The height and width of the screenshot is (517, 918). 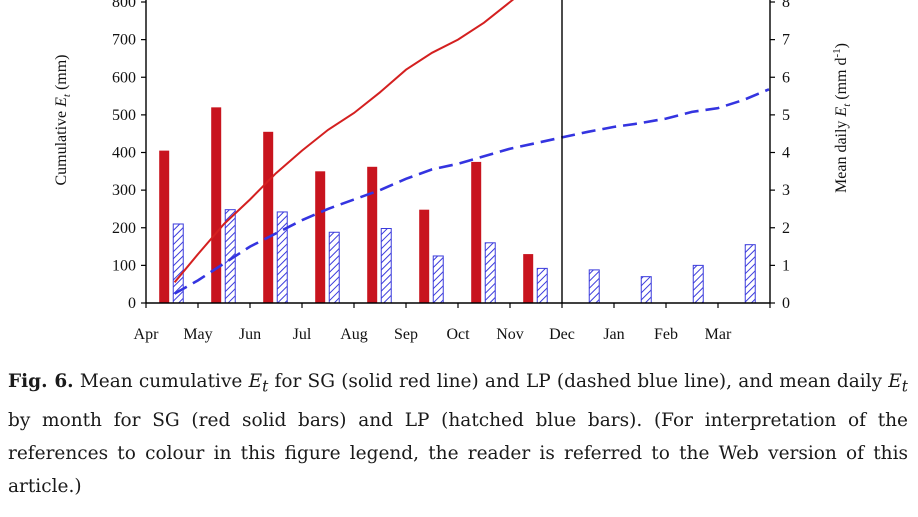 What do you see at coordinates (424, 256) in the screenshot?
I see `sg-bar-sep` at bounding box center [424, 256].